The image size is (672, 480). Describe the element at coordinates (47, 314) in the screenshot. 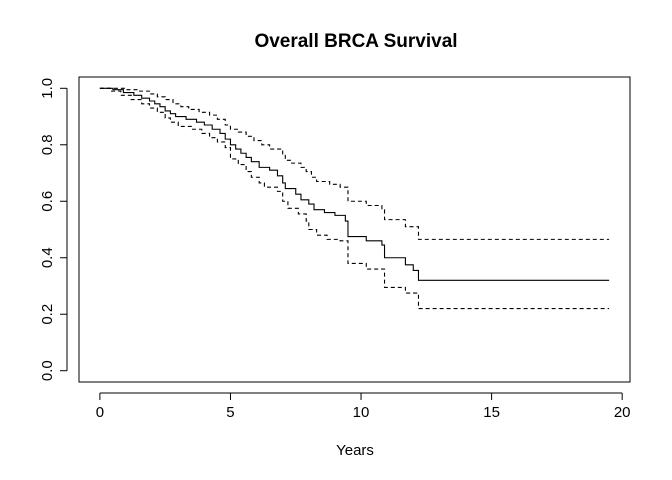

I see `y-tick-label: 0.2` at that location.